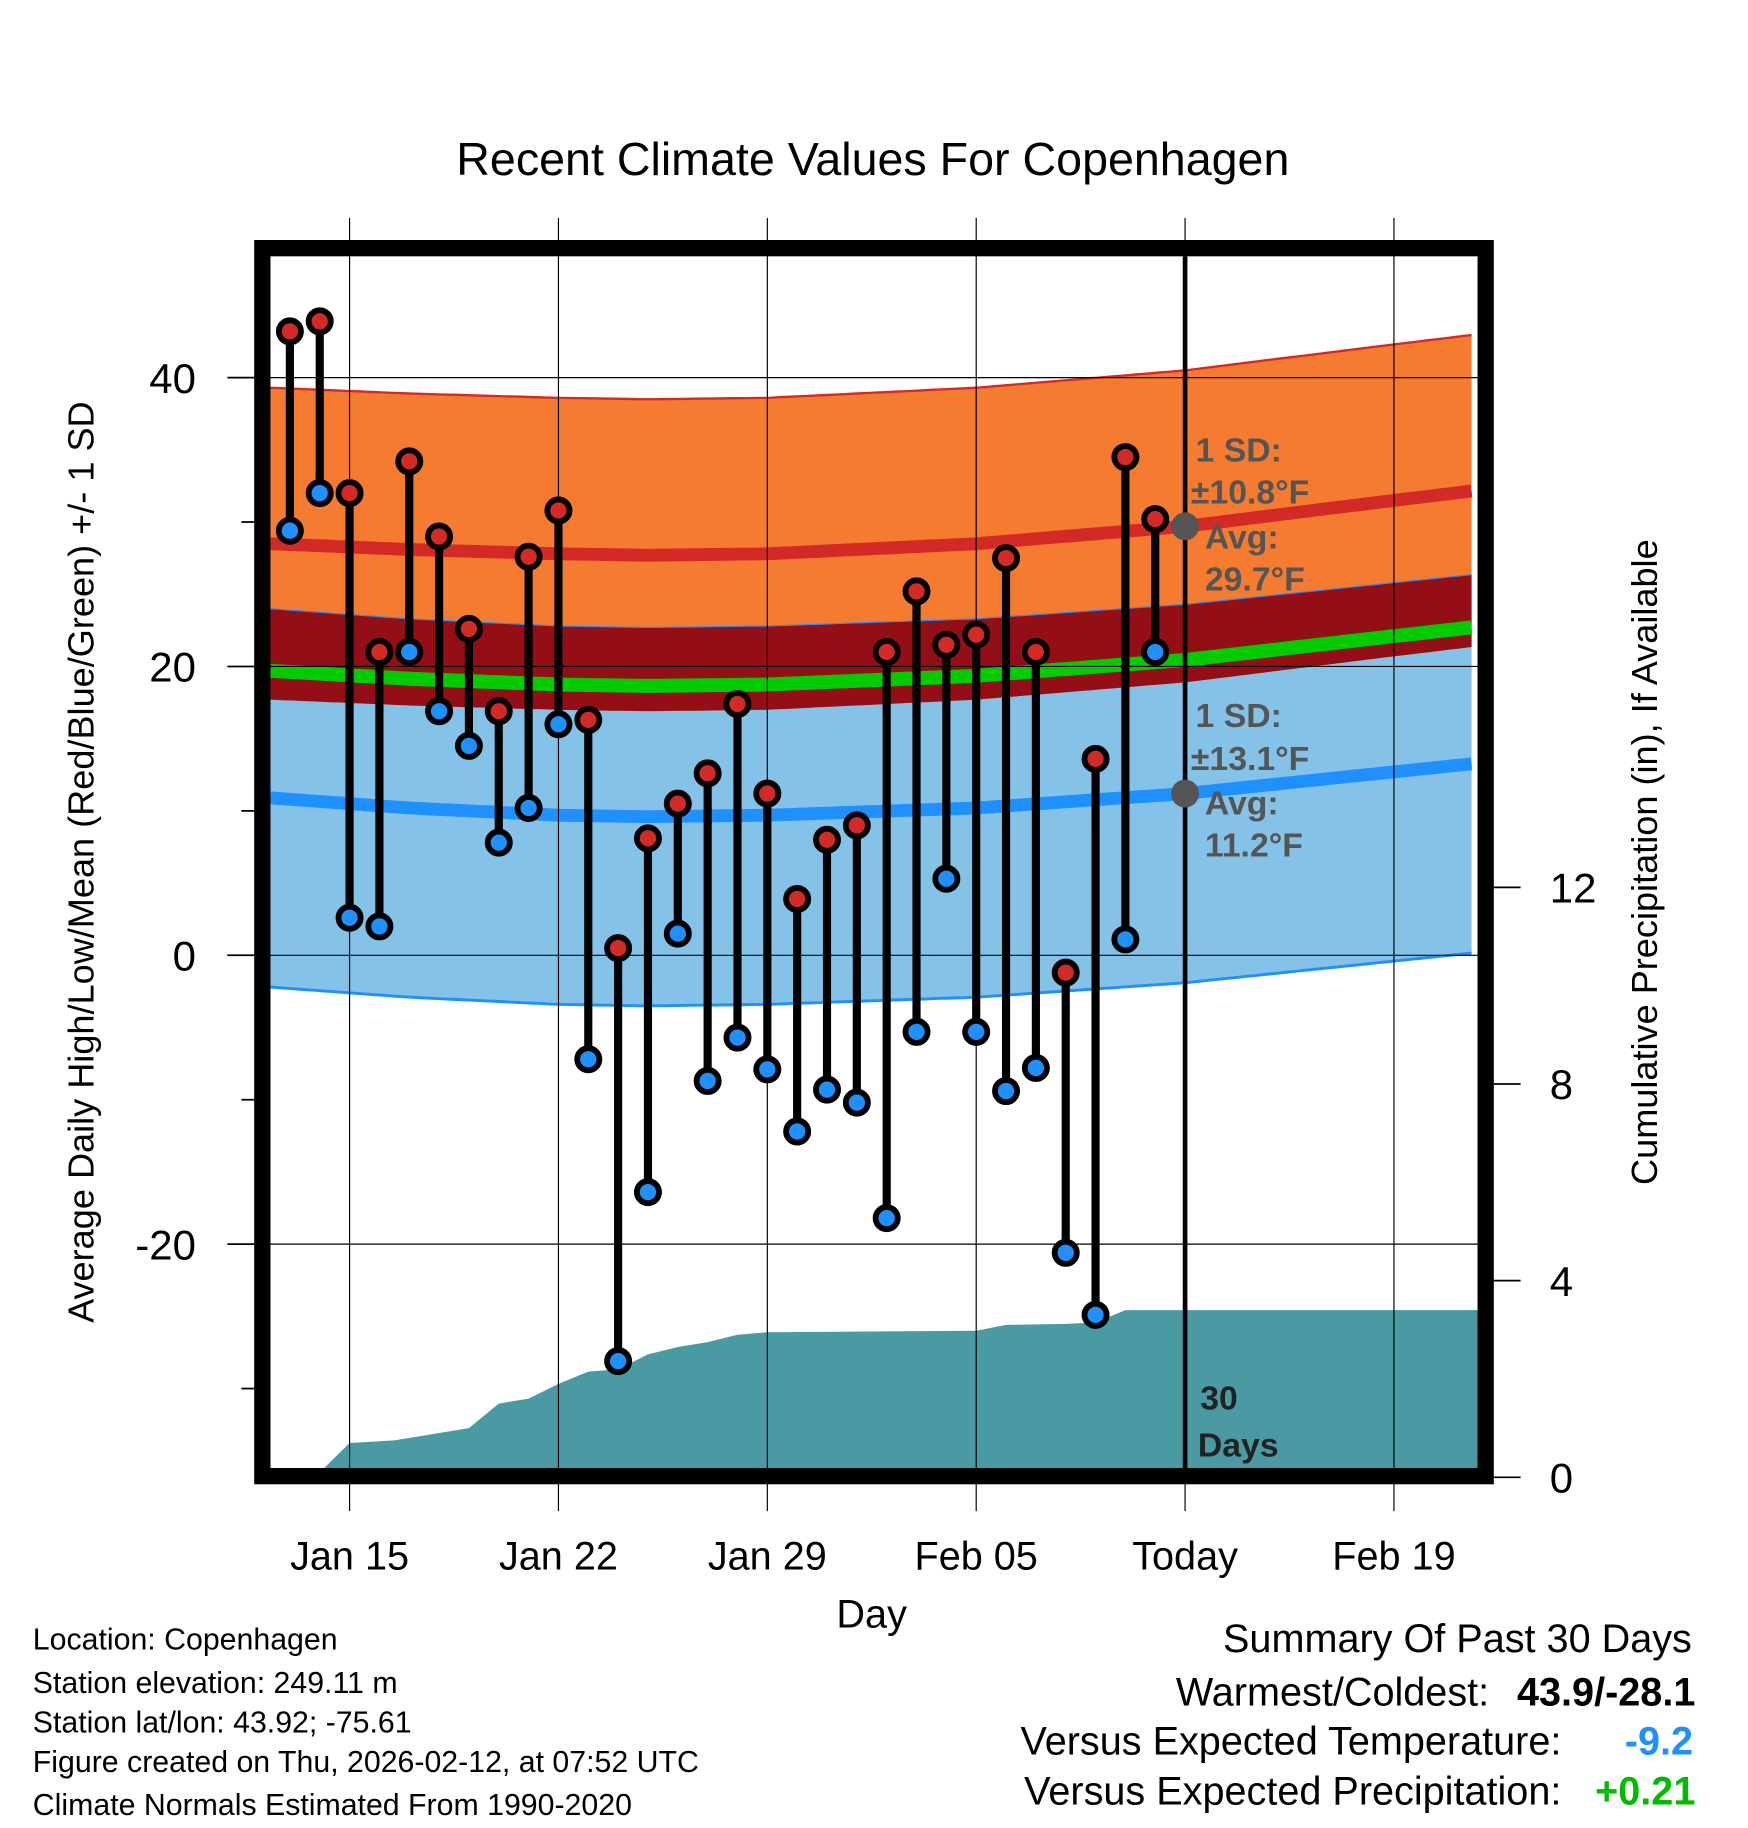  What do you see at coordinates (165, 1244) in the screenshot?
I see `y-tick-label: -20` at bounding box center [165, 1244].